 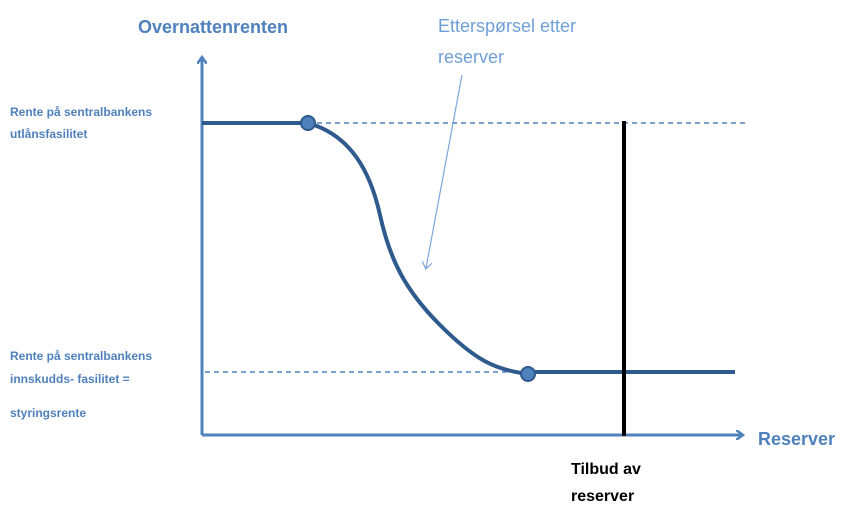 I want to click on lower-rate-label: innskudds- fasilitet =, so click(x=70, y=379).